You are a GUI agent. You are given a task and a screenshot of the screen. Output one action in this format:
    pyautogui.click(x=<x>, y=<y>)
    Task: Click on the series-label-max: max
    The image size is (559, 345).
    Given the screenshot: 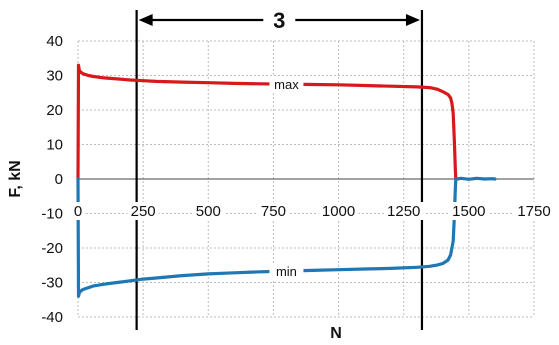 What is the action you would take?
    pyautogui.click(x=286, y=84)
    